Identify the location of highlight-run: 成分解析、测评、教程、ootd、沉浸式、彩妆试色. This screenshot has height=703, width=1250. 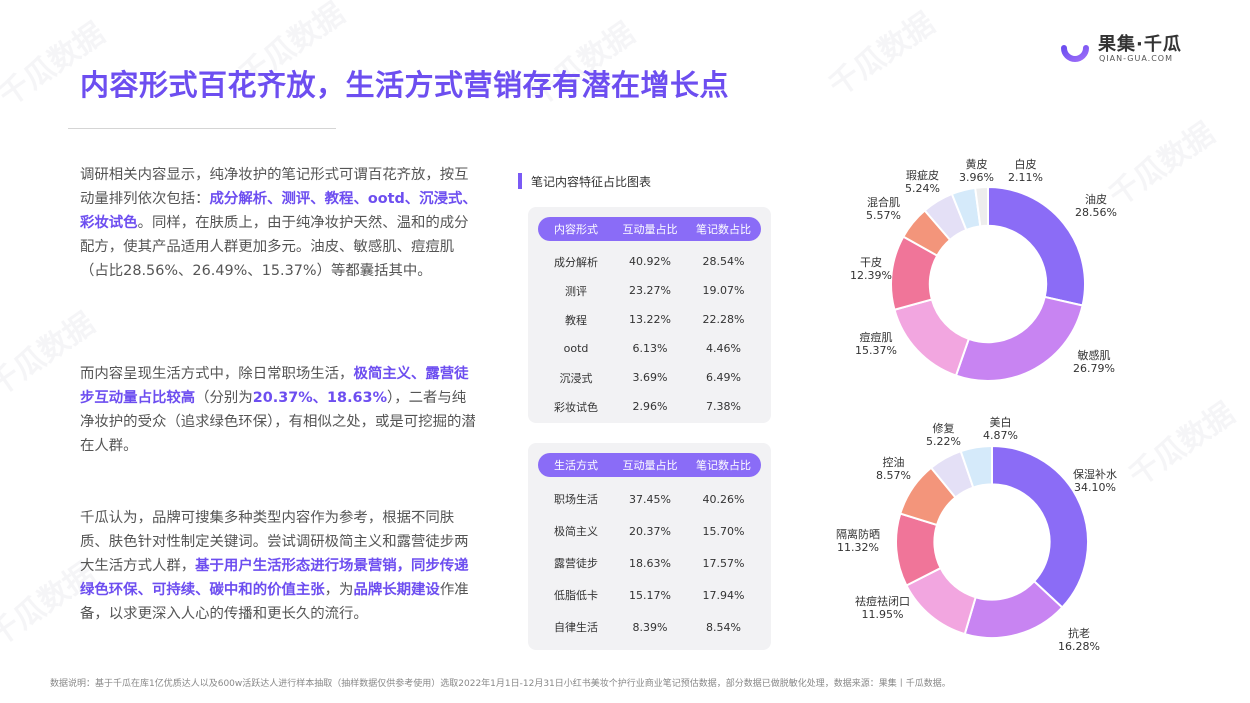
(278, 211).